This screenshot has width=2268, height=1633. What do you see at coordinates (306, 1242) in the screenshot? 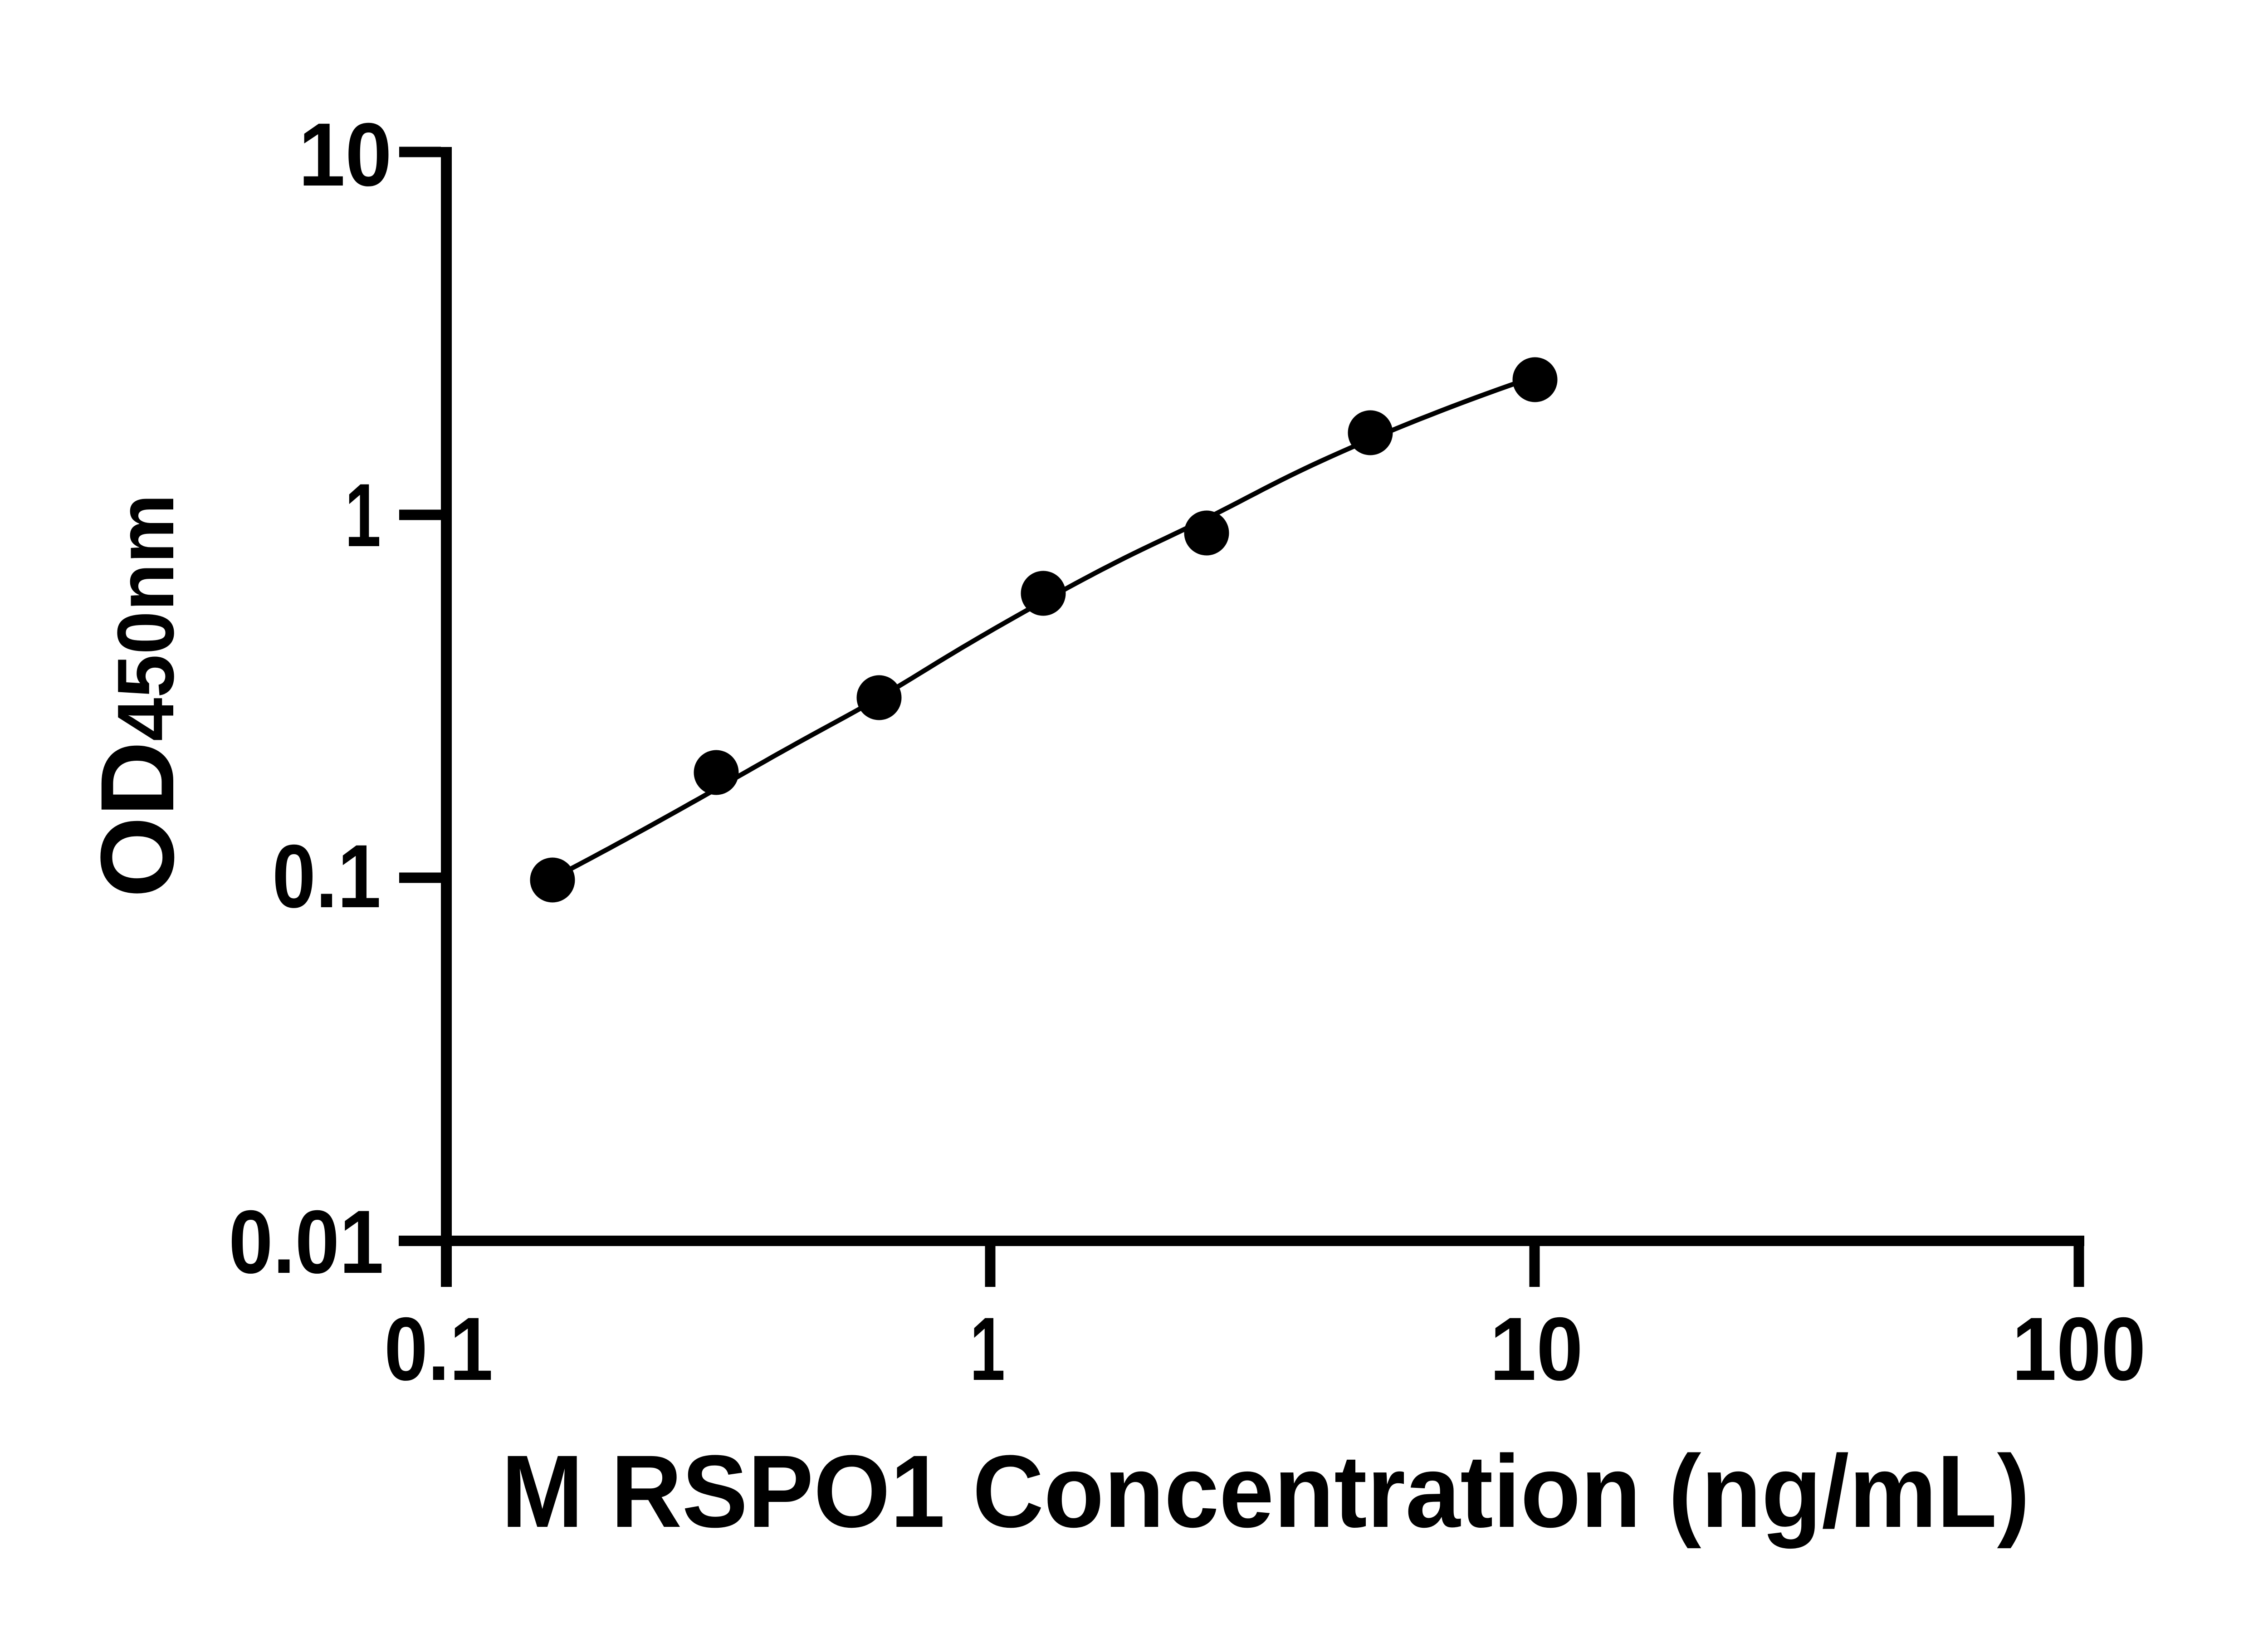
I see `svg-text: 0.01` at bounding box center [306, 1242].